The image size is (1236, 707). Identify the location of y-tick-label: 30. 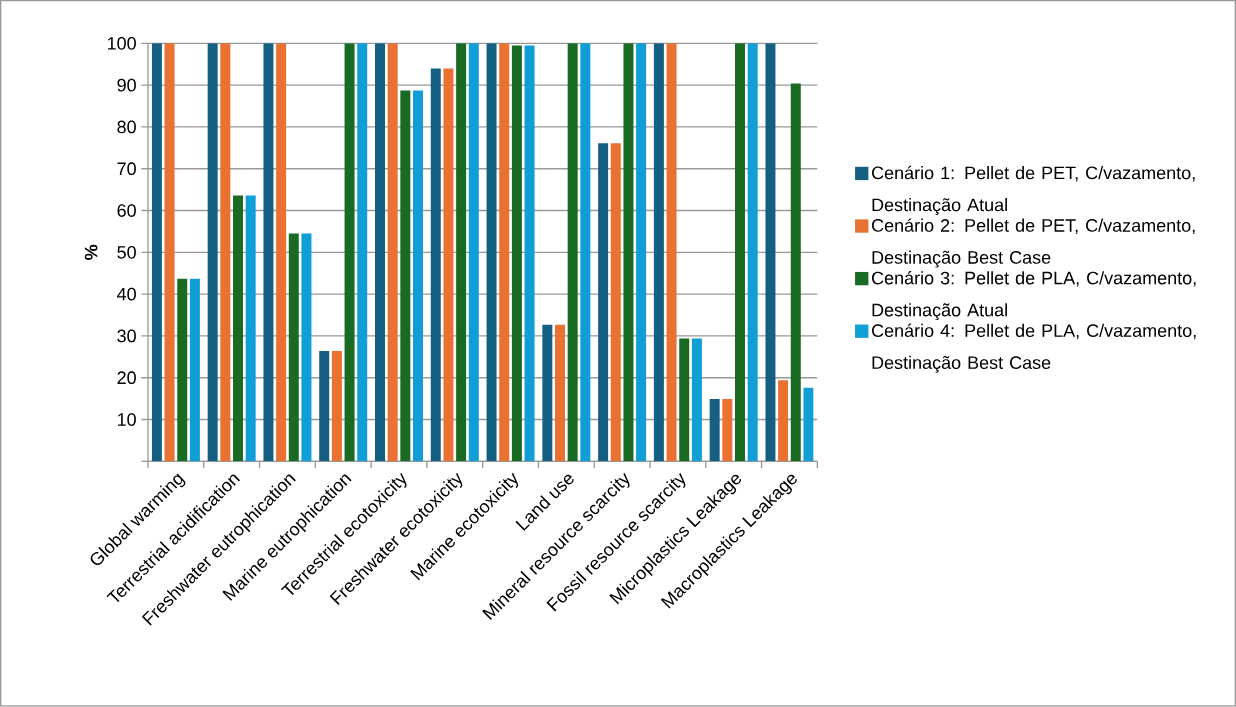
(126, 336).